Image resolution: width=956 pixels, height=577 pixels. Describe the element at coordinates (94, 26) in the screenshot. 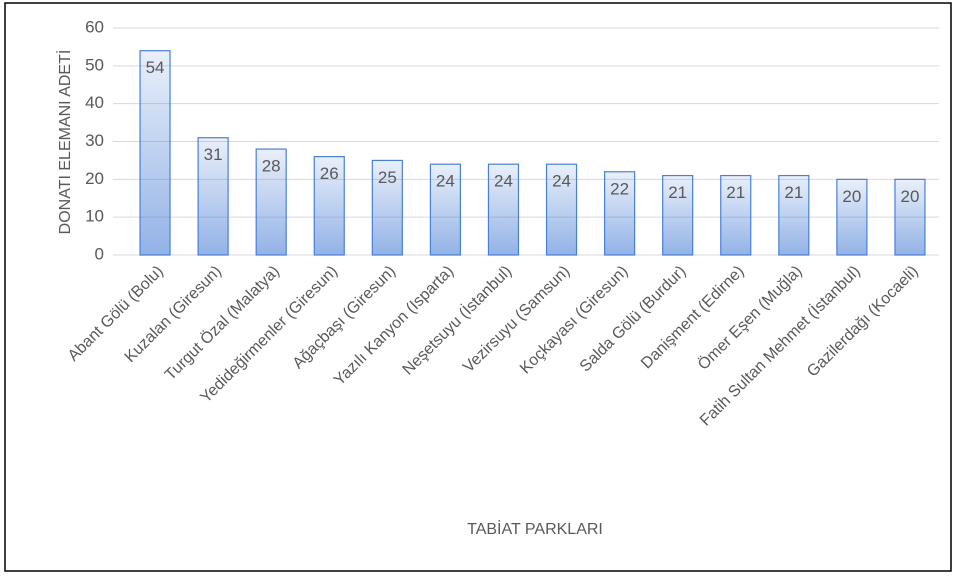

I see `y-tick-label: 60` at that location.